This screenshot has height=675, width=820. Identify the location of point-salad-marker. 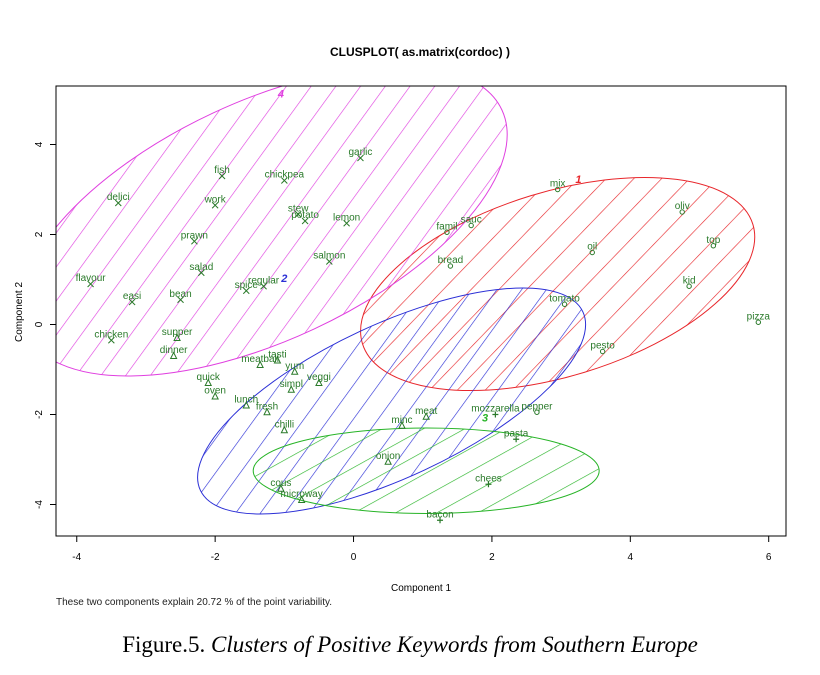
(201, 273).